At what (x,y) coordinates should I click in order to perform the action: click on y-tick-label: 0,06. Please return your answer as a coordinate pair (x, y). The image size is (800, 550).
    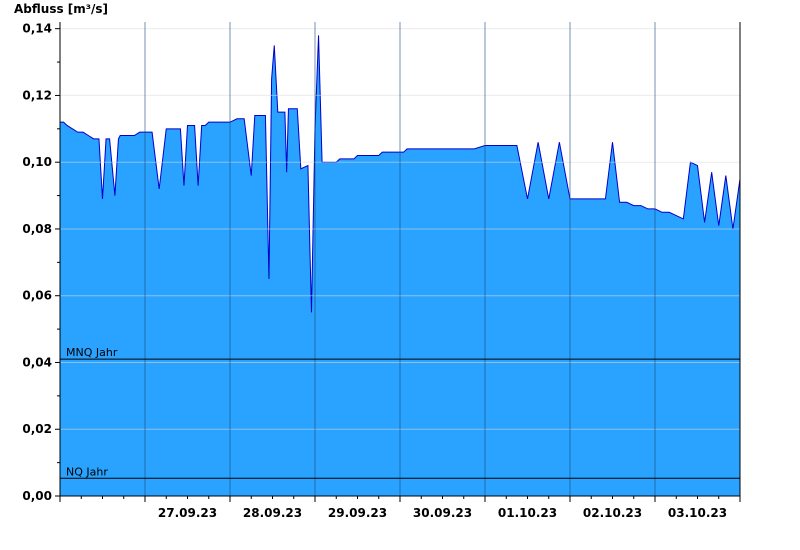
    Looking at the image, I should click on (37, 296).